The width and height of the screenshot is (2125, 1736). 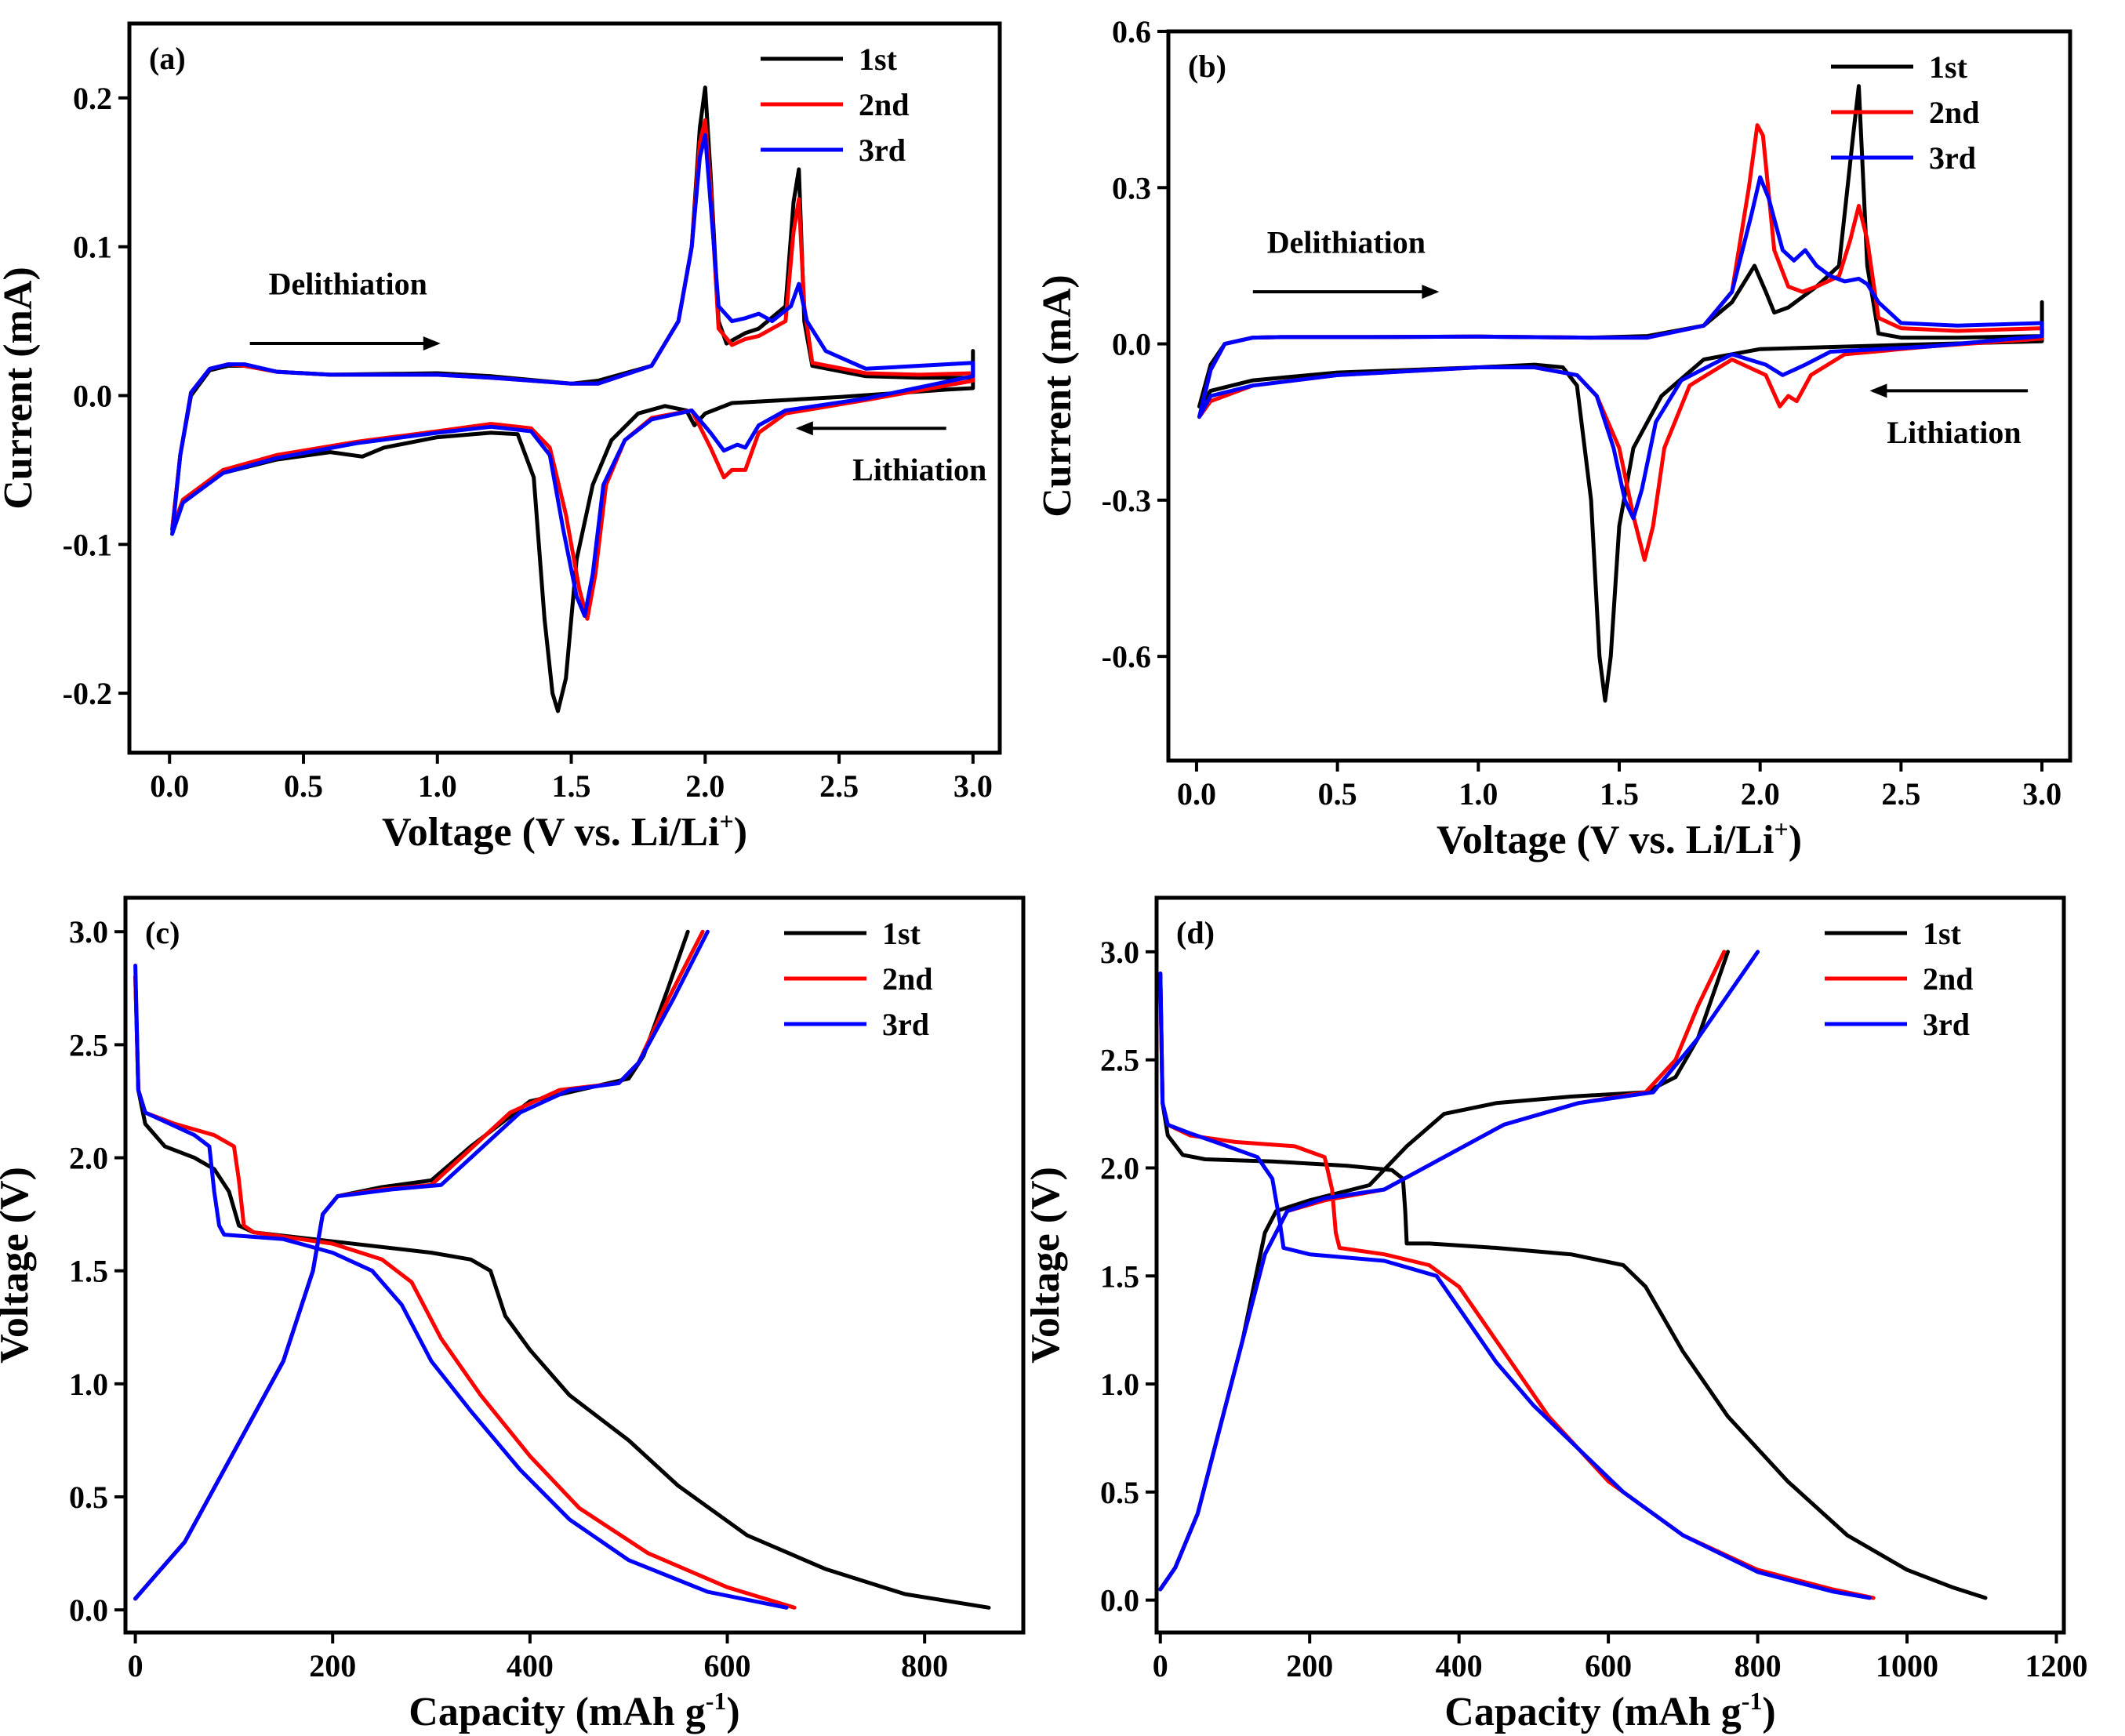 What do you see at coordinates (726, 821) in the screenshot?
I see `x-axis-title-sup: +` at bounding box center [726, 821].